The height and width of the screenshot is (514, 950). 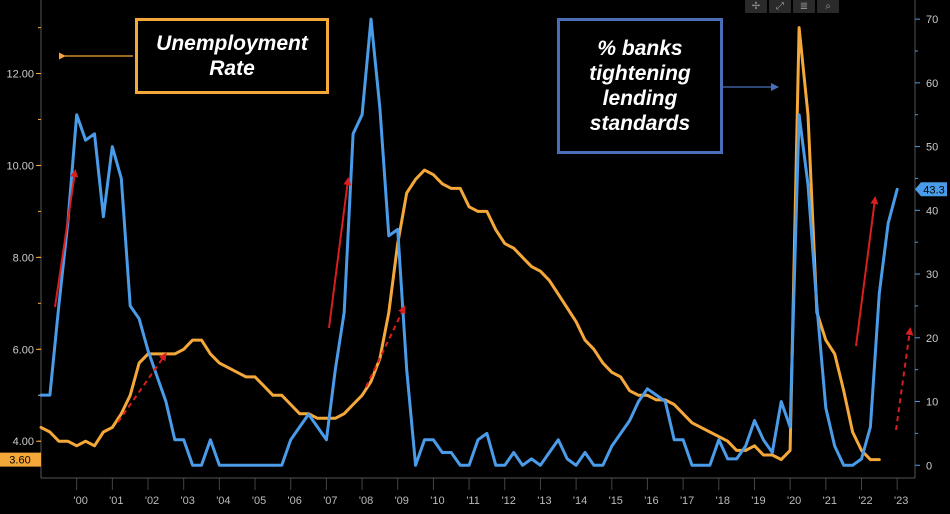 What do you see at coordinates (901, 501) in the screenshot?
I see `x-tick-label: '23` at bounding box center [901, 501].